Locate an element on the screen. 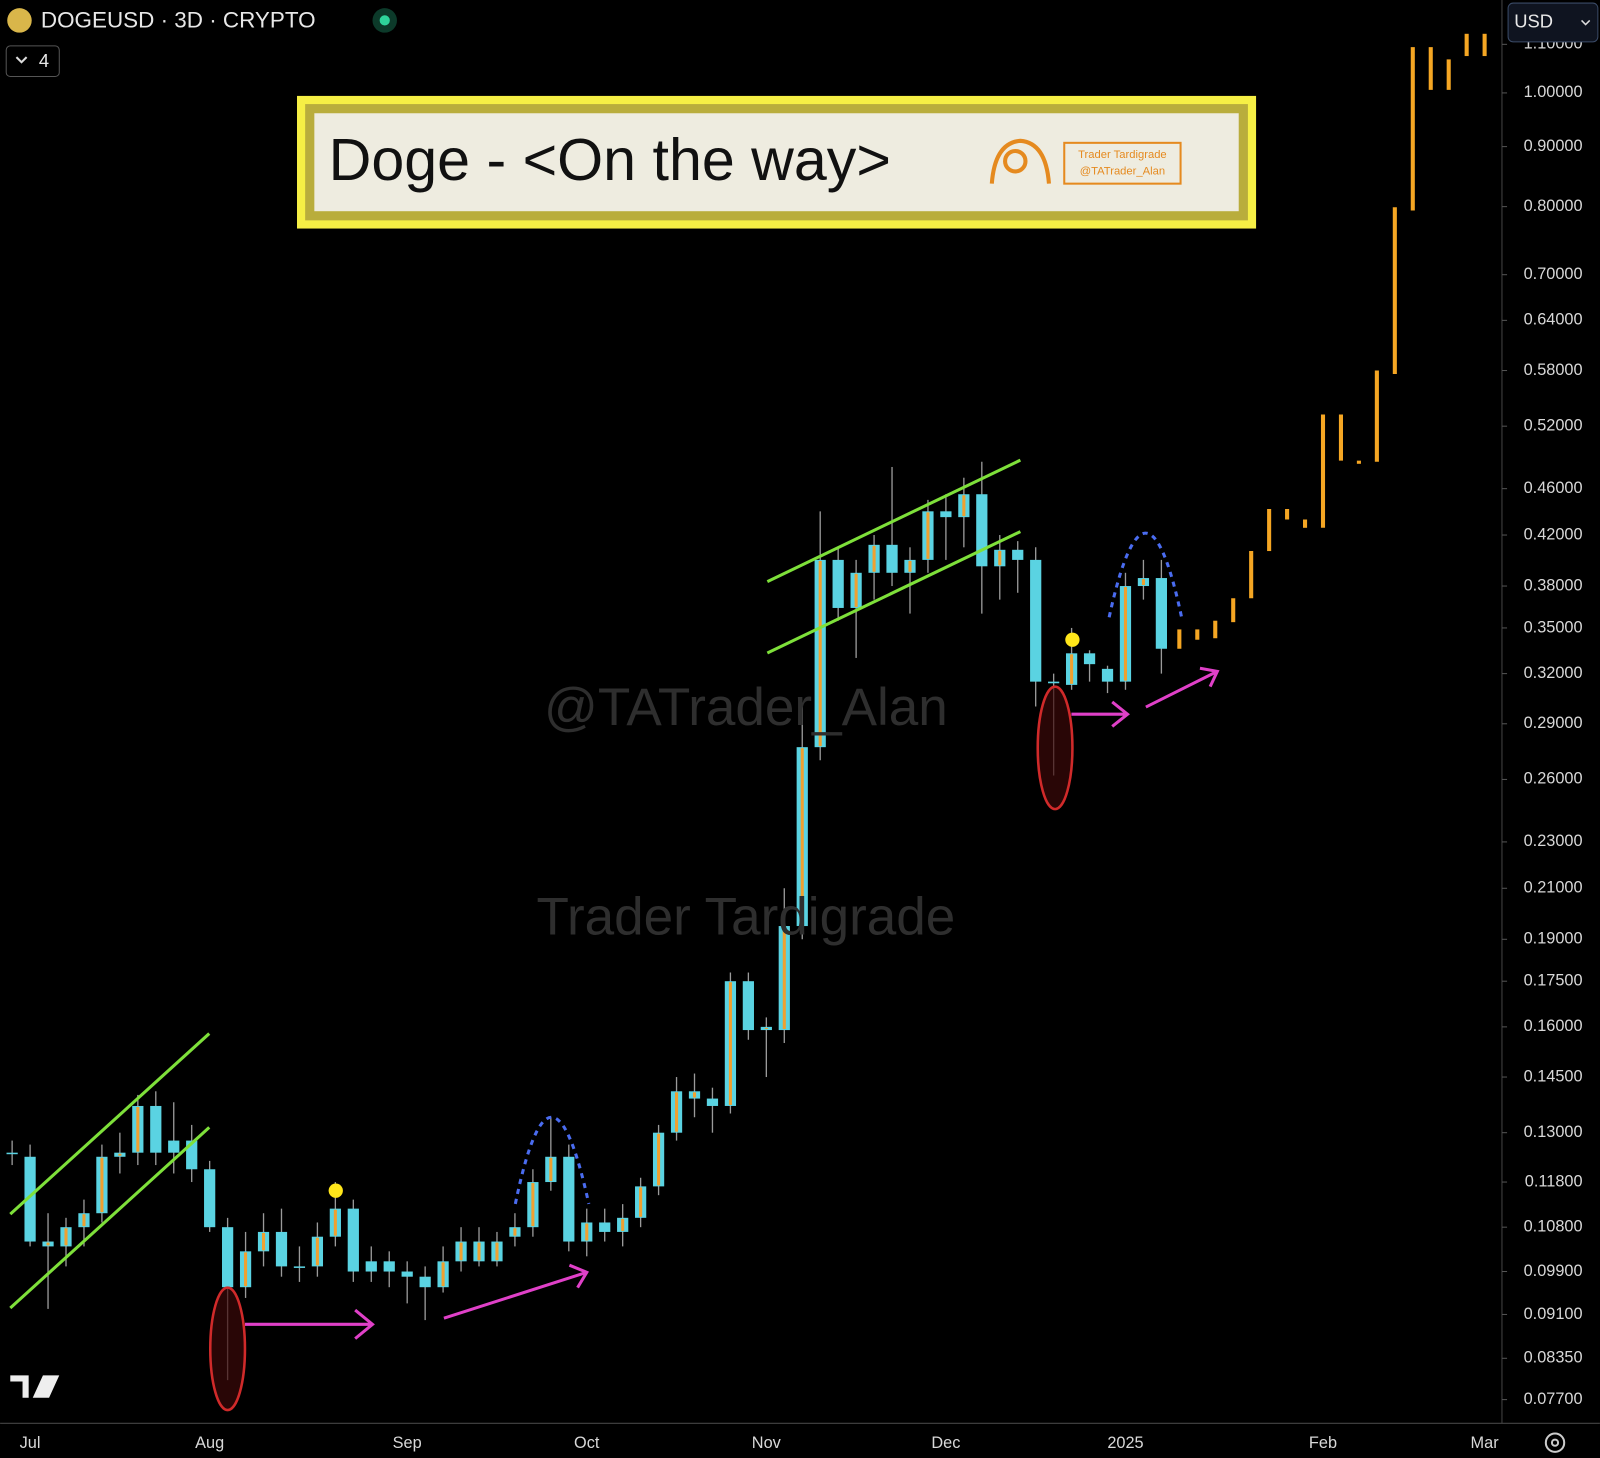 The image size is (1600, 1458). y-tick-label: 0.23000 is located at coordinates (1553, 841).